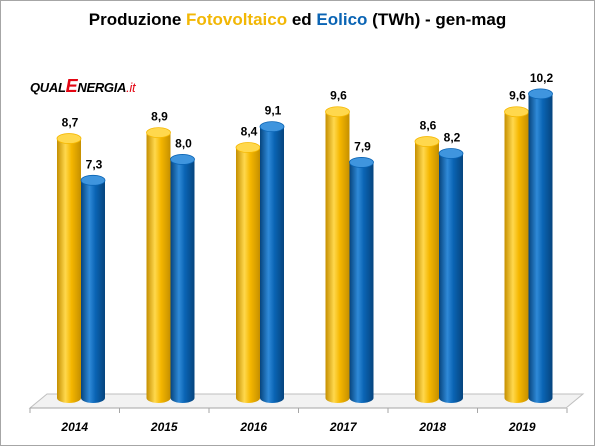  What do you see at coordinates (94, 164) in the screenshot?
I see `value-label-wind-2014: 7,3` at bounding box center [94, 164].